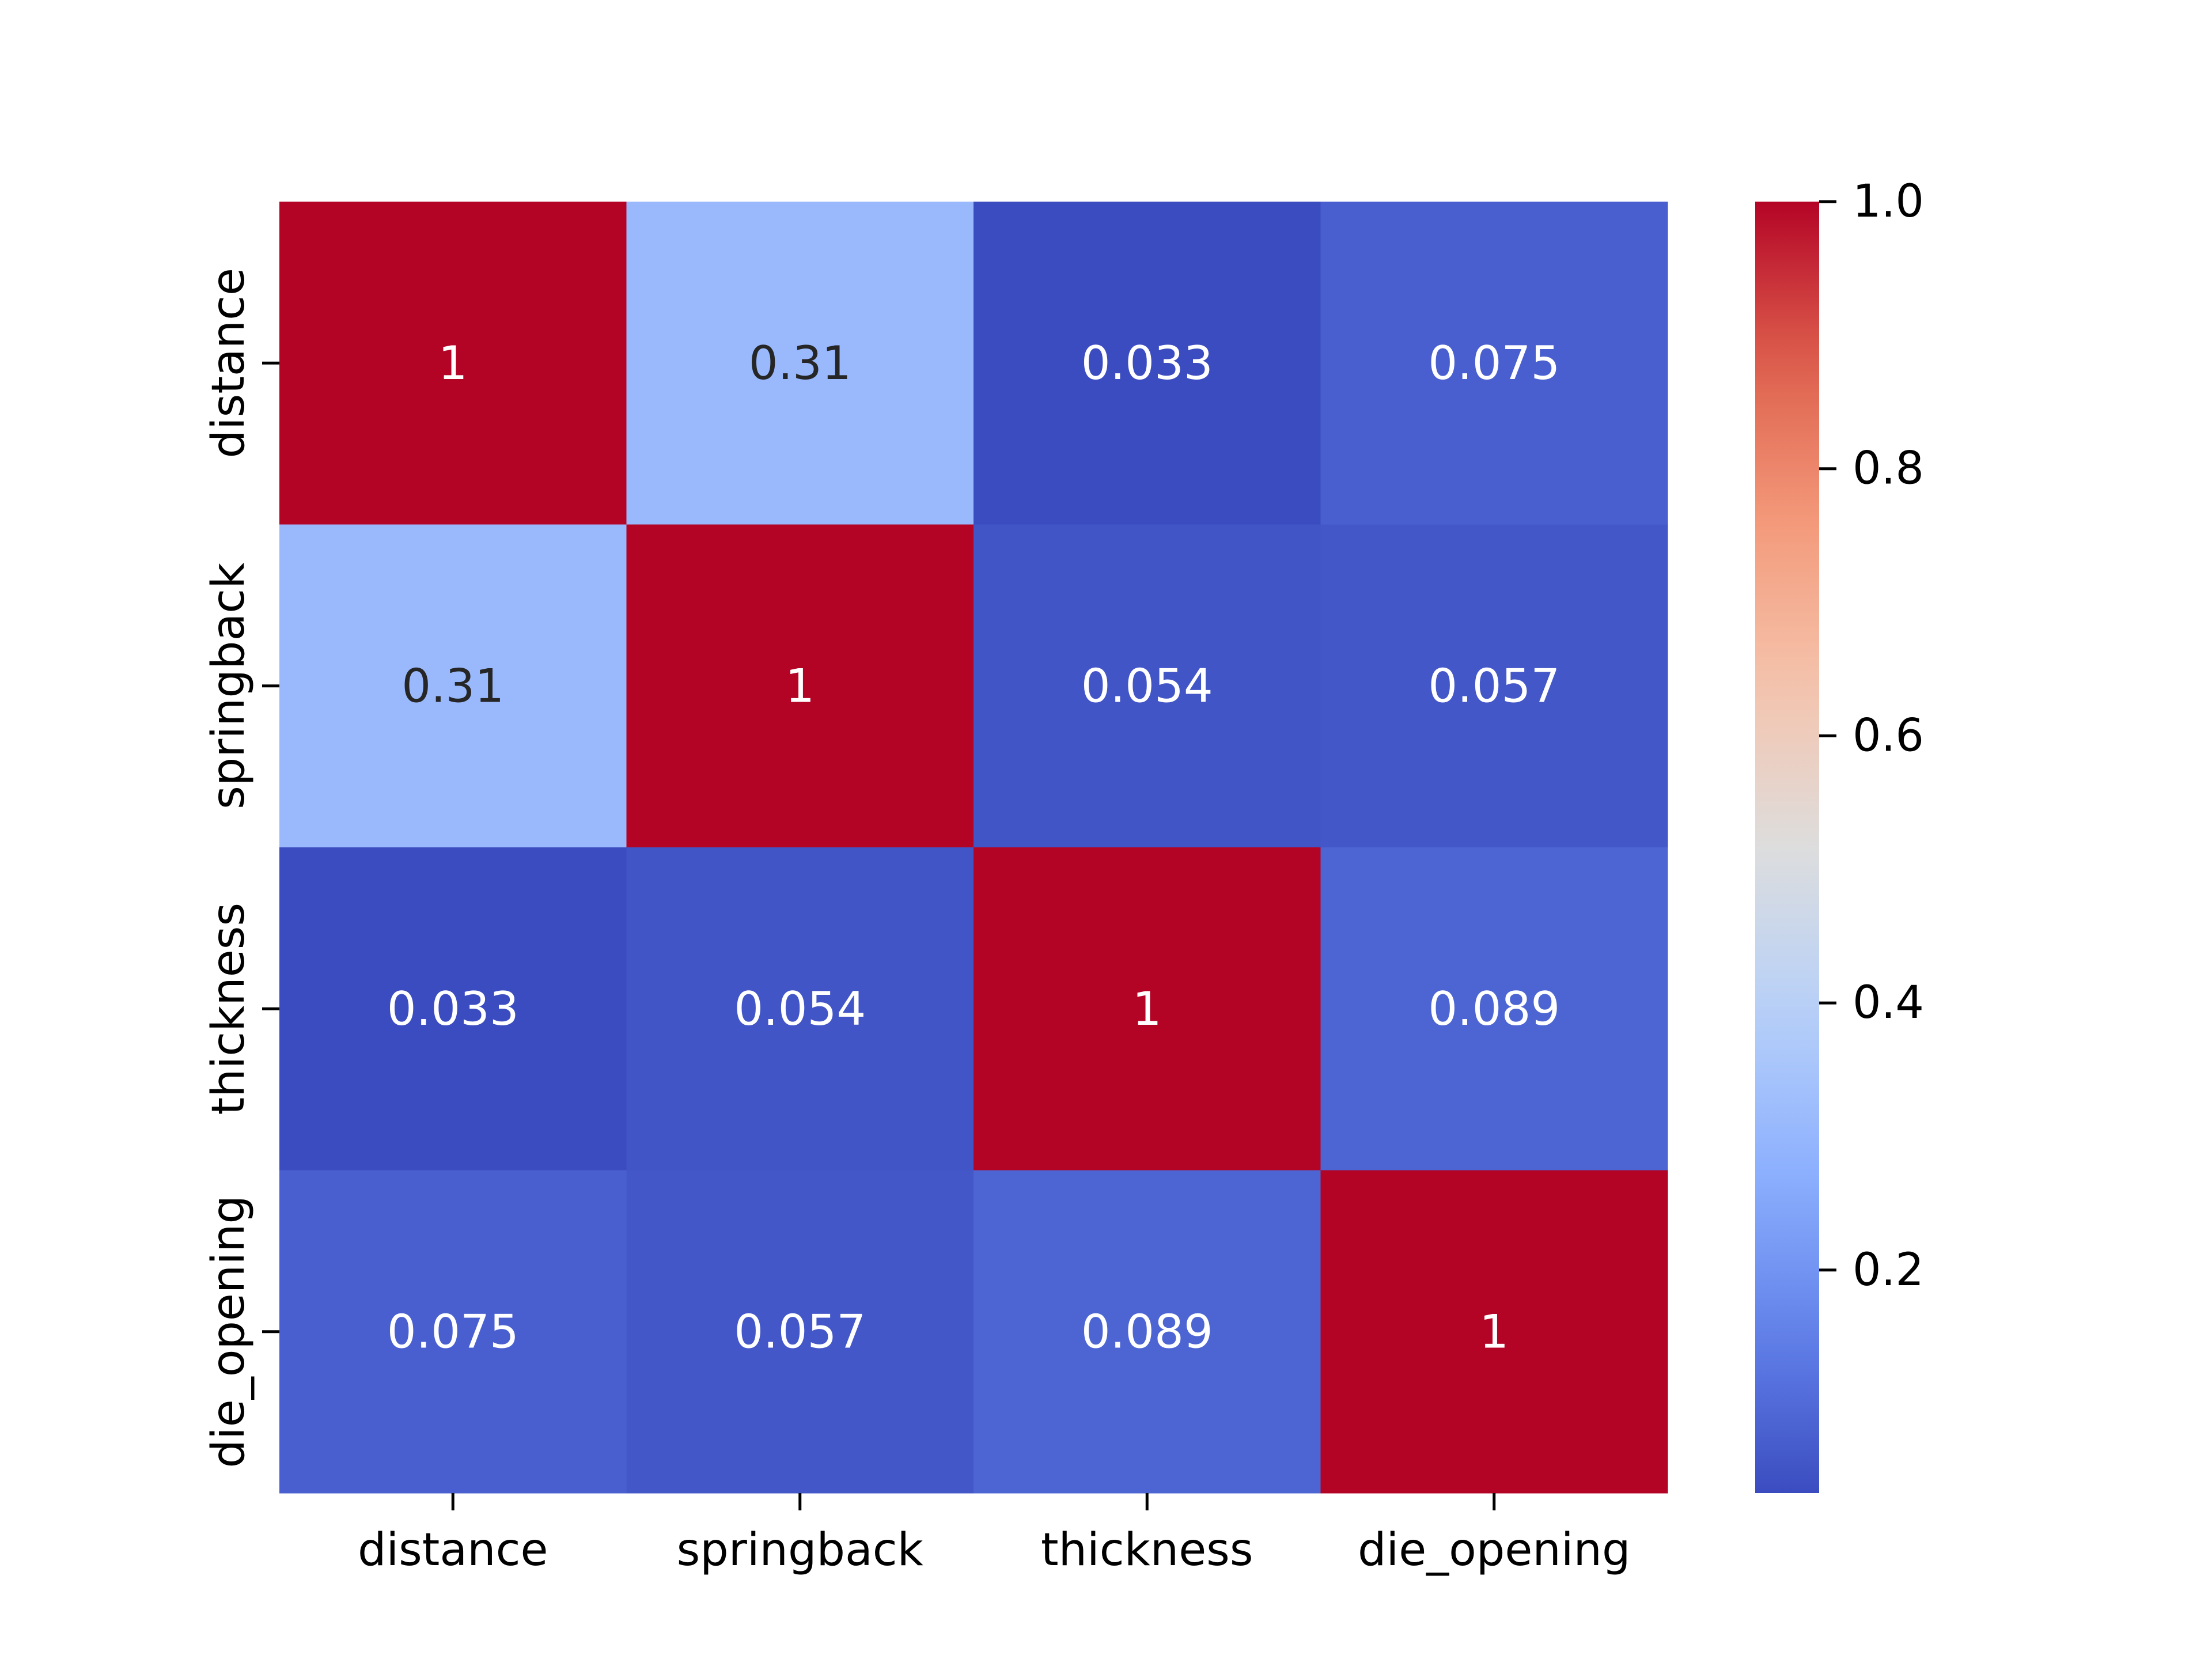 Image resolution: width=2212 pixels, height=1659 pixels. I want to click on x-tick-label-springback: springback, so click(800, 1550).